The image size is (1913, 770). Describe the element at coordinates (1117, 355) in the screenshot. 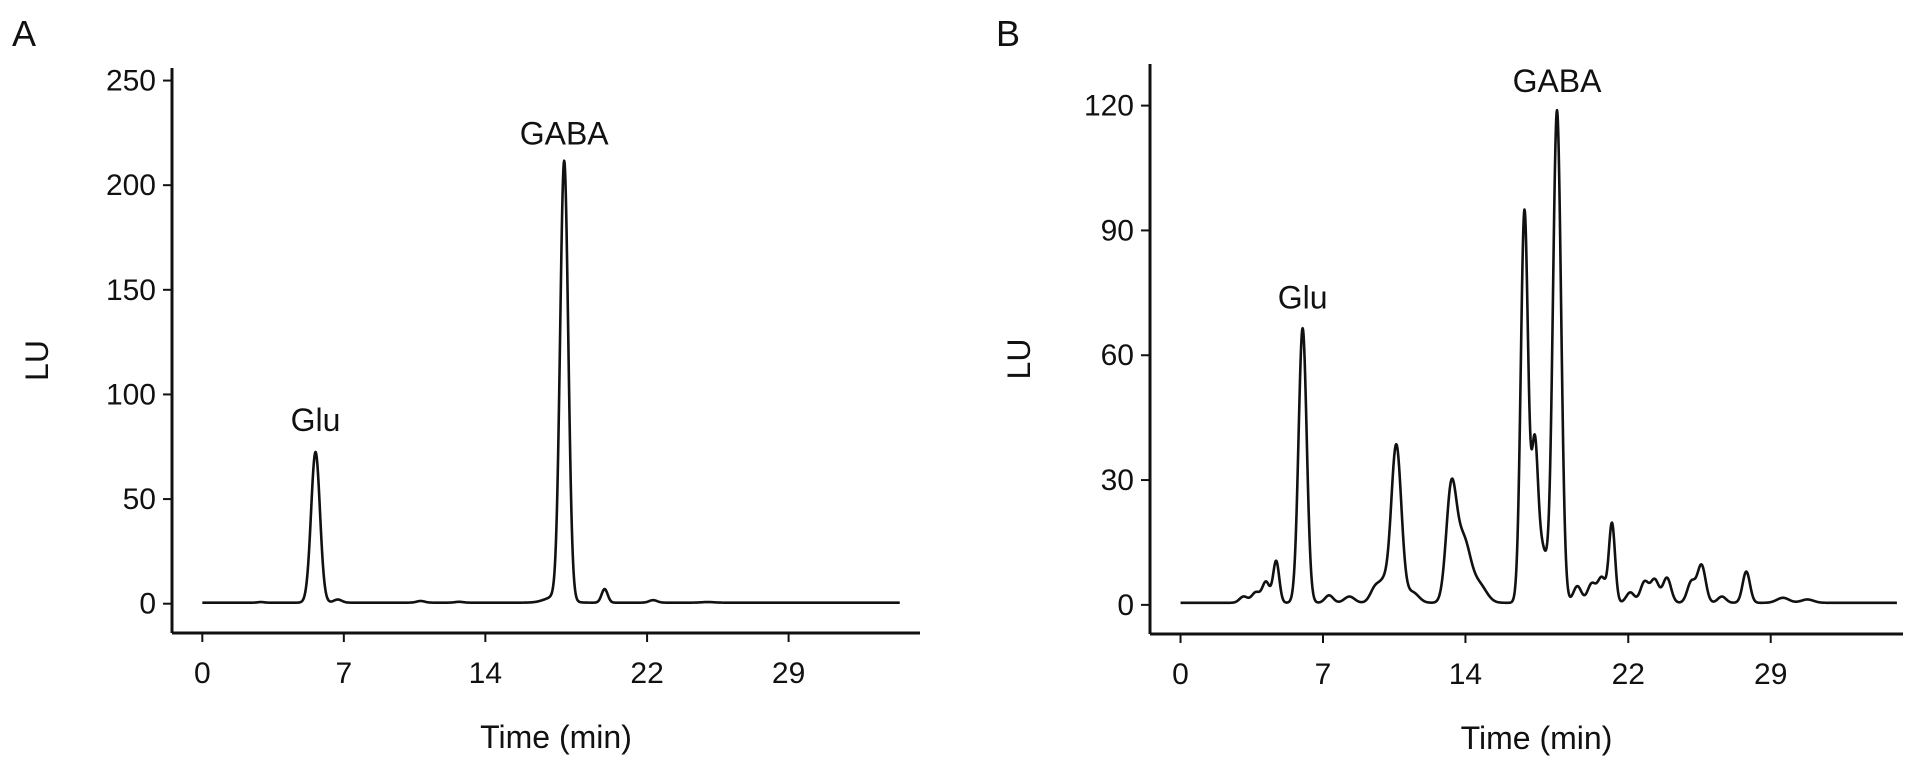

I see `y-tick-label: 60` at that location.